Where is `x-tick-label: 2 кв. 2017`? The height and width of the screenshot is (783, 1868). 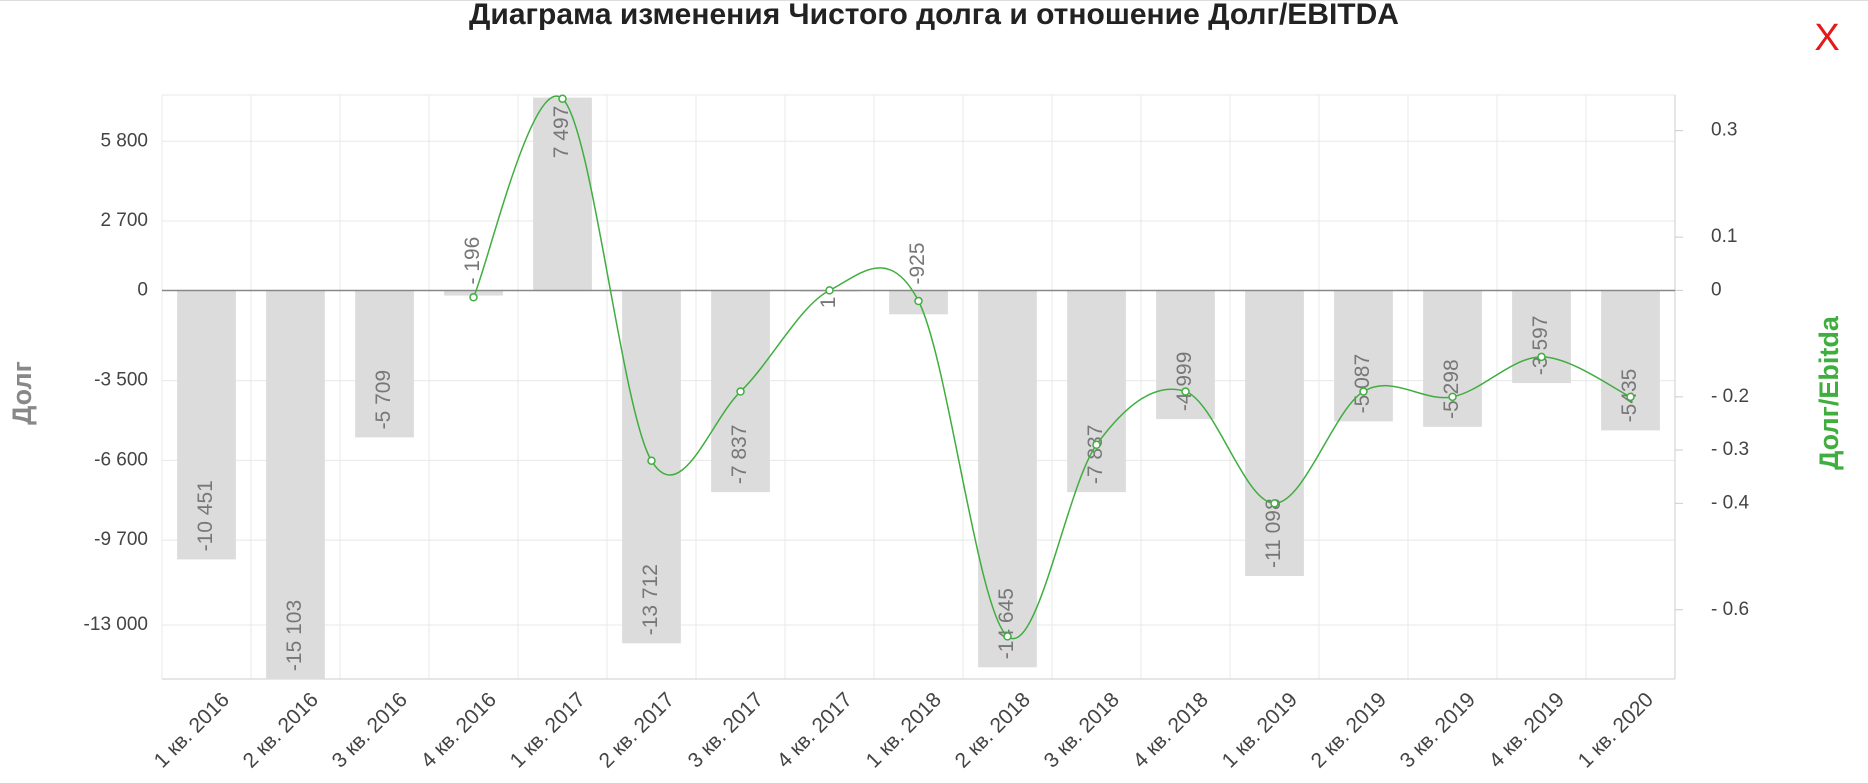 x-tick-label: 2 кв. 2017 is located at coordinates (637, 730).